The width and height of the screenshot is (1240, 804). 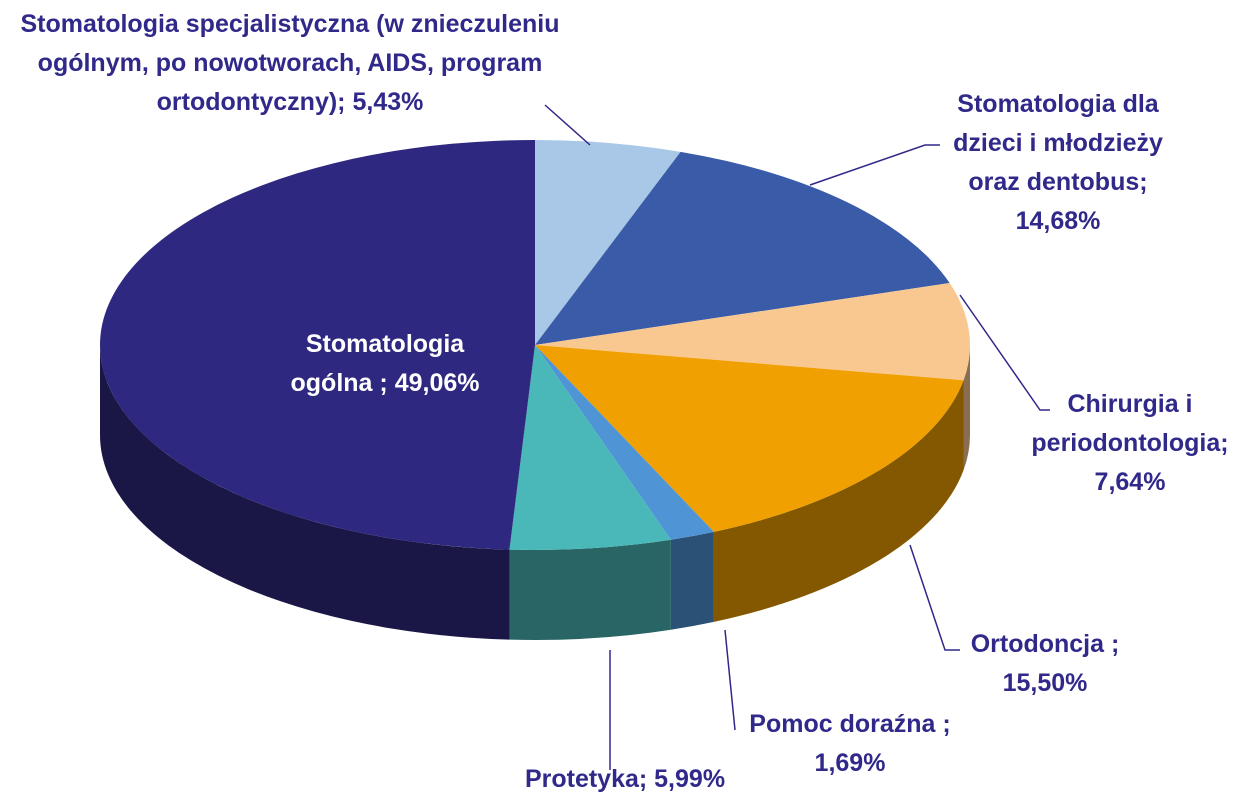 I want to click on data-label: Chirurgia i periodontologia; 7,64%, so click(x=1130, y=443).